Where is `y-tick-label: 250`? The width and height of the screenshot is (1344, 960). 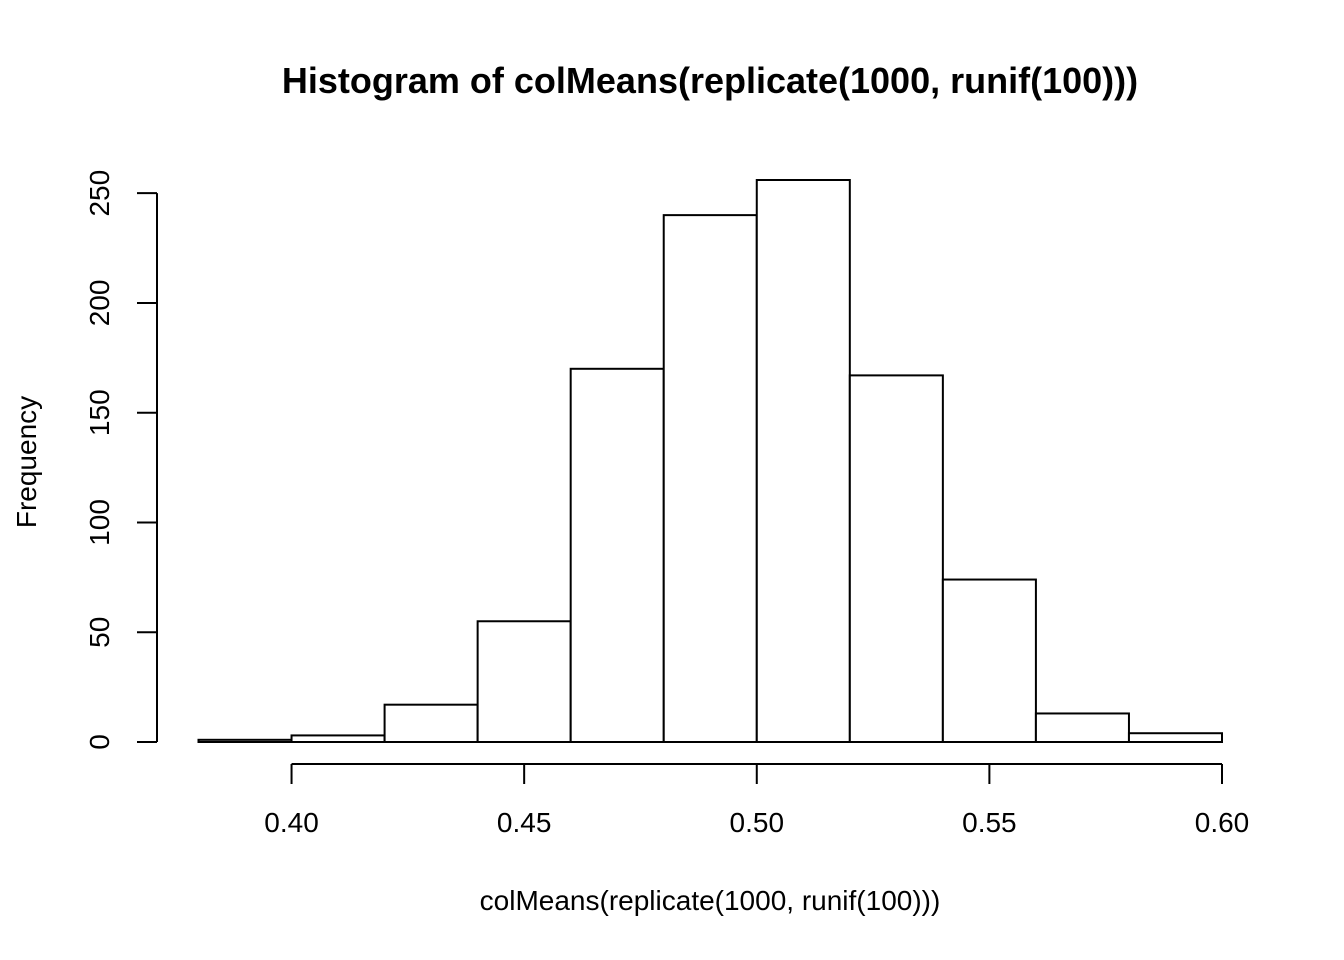
y-tick-label: 250 is located at coordinates (99, 193).